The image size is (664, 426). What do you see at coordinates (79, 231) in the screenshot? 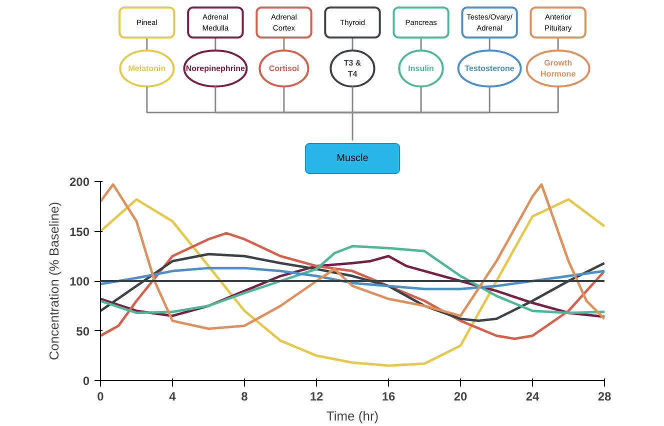
I see `y-tick-label: 150` at bounding box center [79, 231].